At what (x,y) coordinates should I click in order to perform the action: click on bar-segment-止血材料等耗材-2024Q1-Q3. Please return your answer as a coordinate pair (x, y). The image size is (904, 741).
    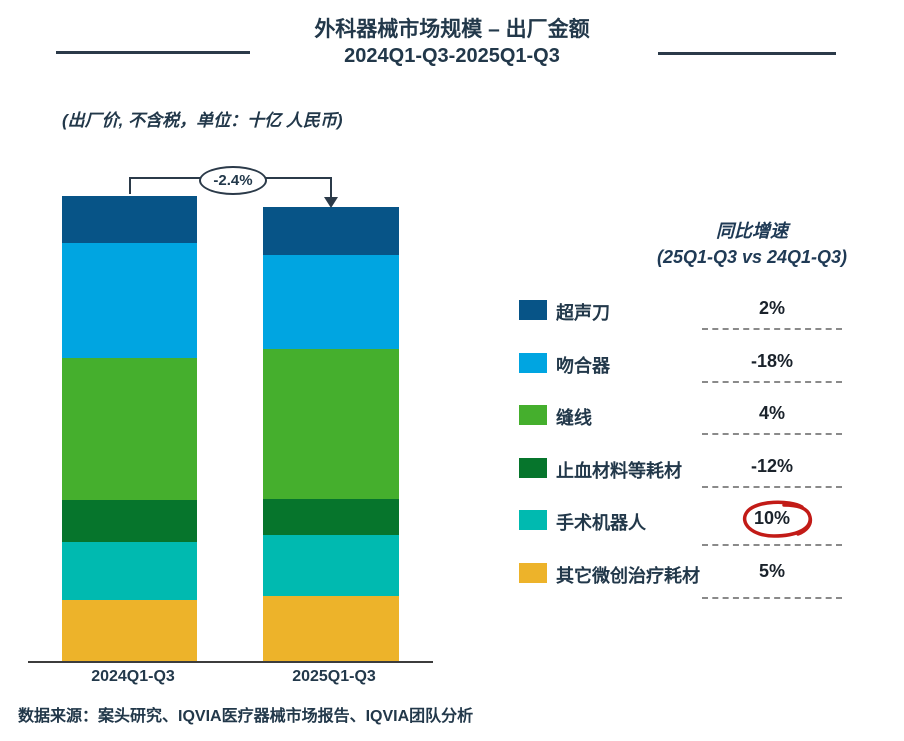
    Looking at the image, I should click on (129, 521).